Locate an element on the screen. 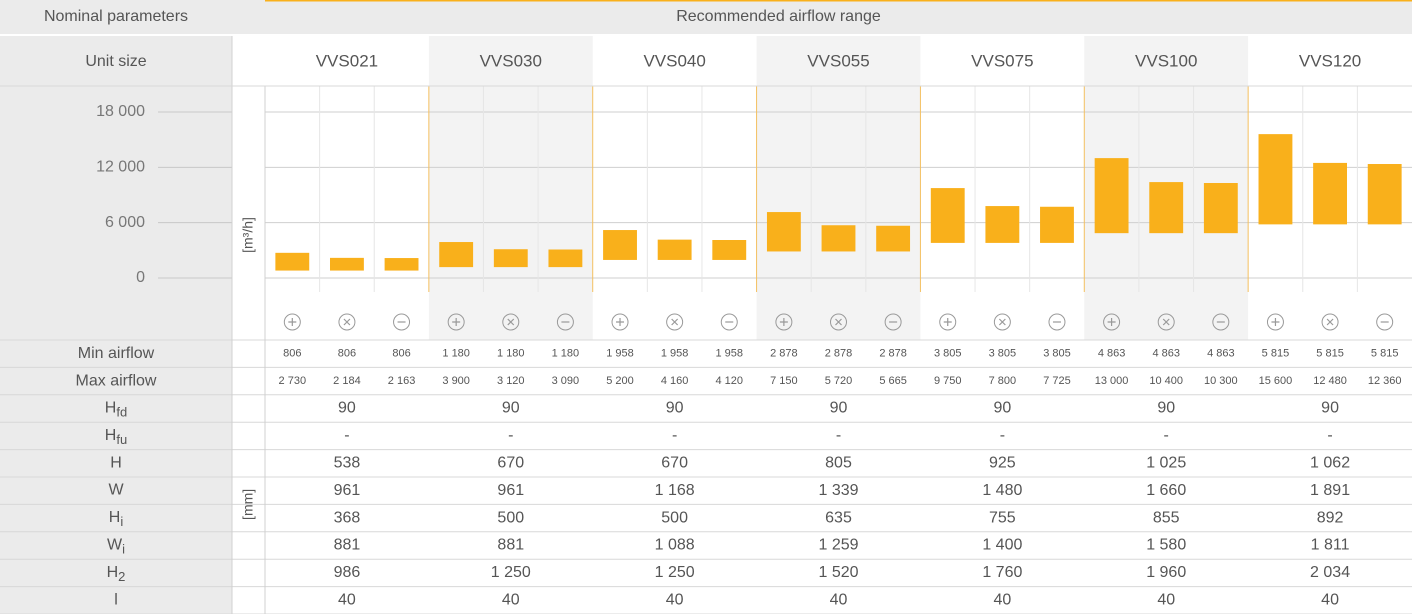 The image size is (1412, 614). max-airflow-value: 5 720 is located at coordinates (839, 381).